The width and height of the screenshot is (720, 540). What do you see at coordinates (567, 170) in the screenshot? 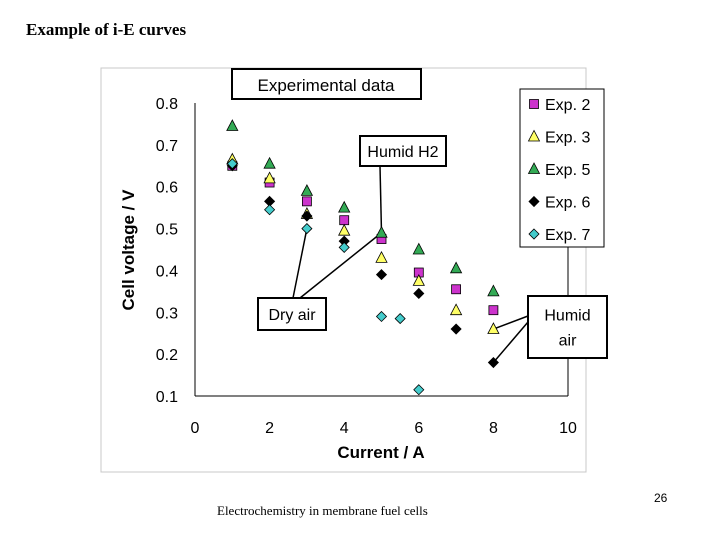
I see `legend-label: Exp. 5` at bounding box center [567, 170].